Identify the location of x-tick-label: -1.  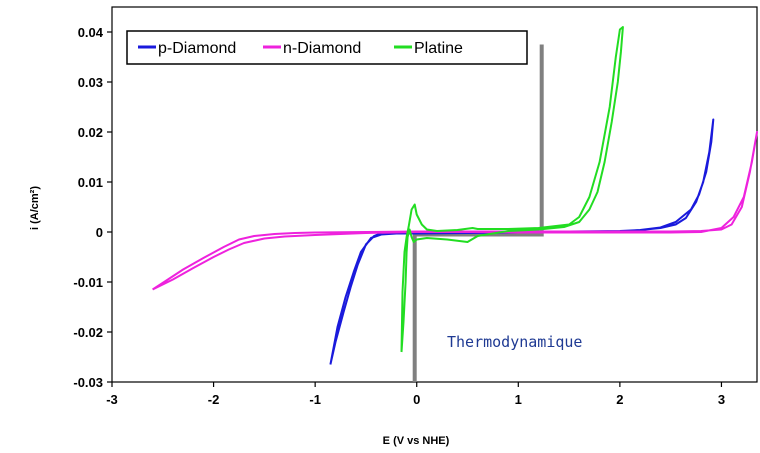
(315, 399).